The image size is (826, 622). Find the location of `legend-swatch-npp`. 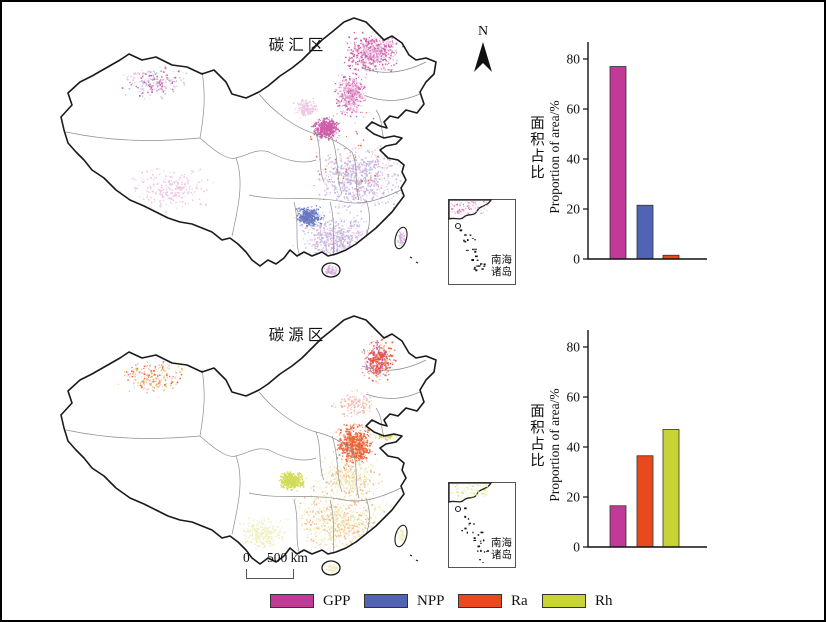

legend-swatch-npp is located at coordinates (386, 601).